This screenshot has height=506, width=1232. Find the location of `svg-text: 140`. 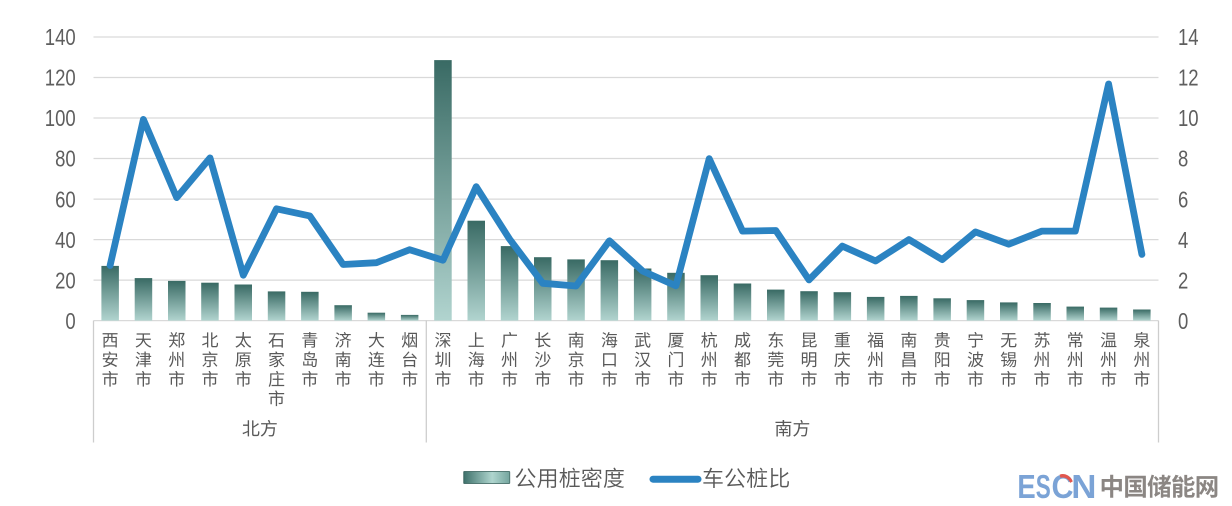

svg-text: 140 is located at coordinates (60, 37).